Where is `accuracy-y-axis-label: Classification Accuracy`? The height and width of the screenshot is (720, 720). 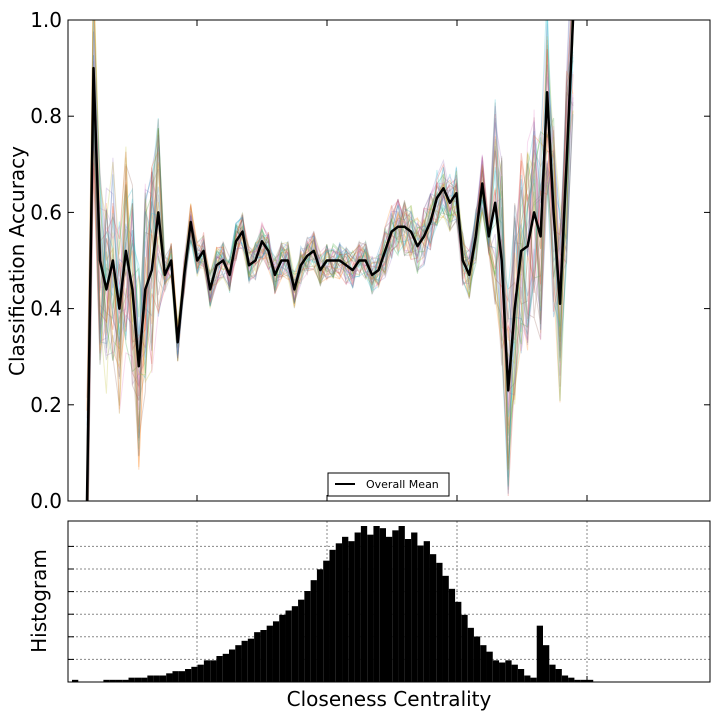
accuracy-y-axis-label: Classification Accuracy is located at coordinates (17, 261).